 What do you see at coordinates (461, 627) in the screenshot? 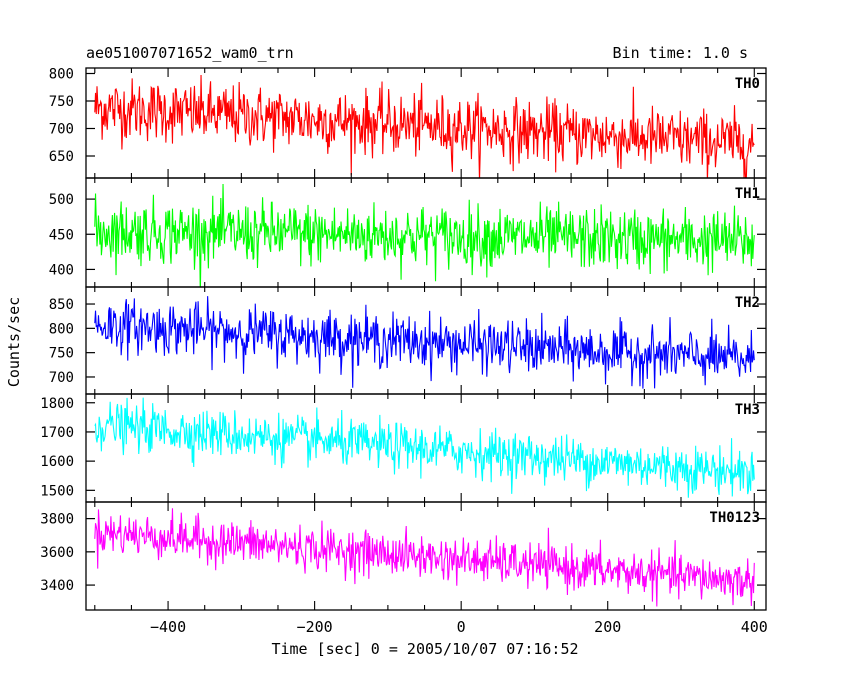
I see `x-tick-label: 0` at bounding box center [461, 627].